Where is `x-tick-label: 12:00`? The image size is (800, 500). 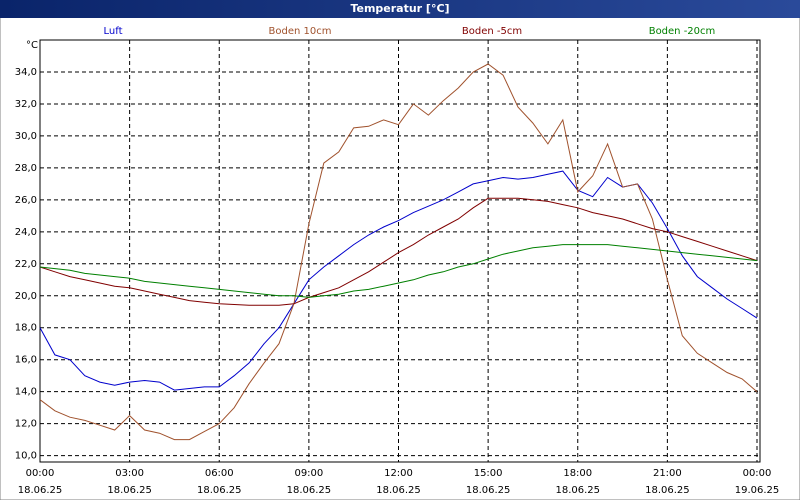
x-tick-label: 12:00 is located at coordinates (398, 473).